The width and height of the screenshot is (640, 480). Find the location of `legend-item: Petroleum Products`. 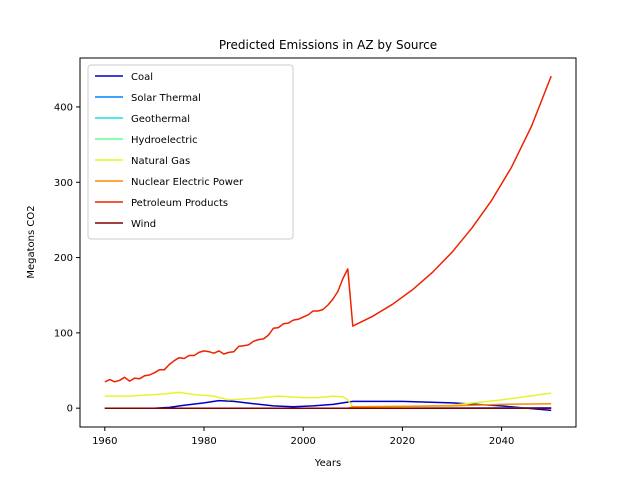

legend-item: Petroleum Products is located at coordinates (179, 203).